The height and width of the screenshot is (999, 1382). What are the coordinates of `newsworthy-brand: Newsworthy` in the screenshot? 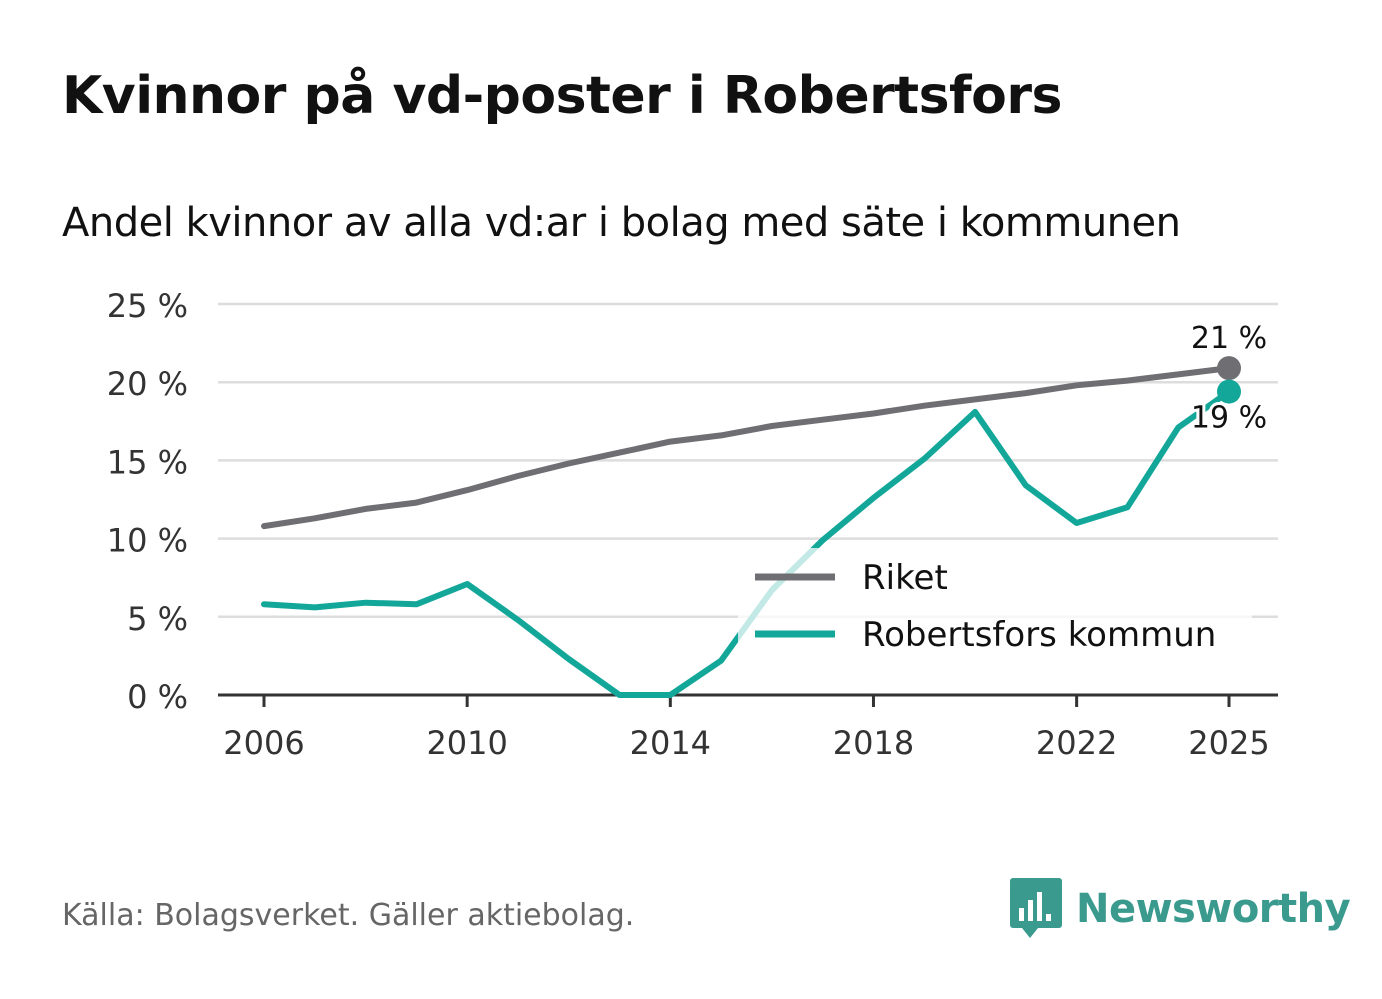 It's located at (1180, 909).